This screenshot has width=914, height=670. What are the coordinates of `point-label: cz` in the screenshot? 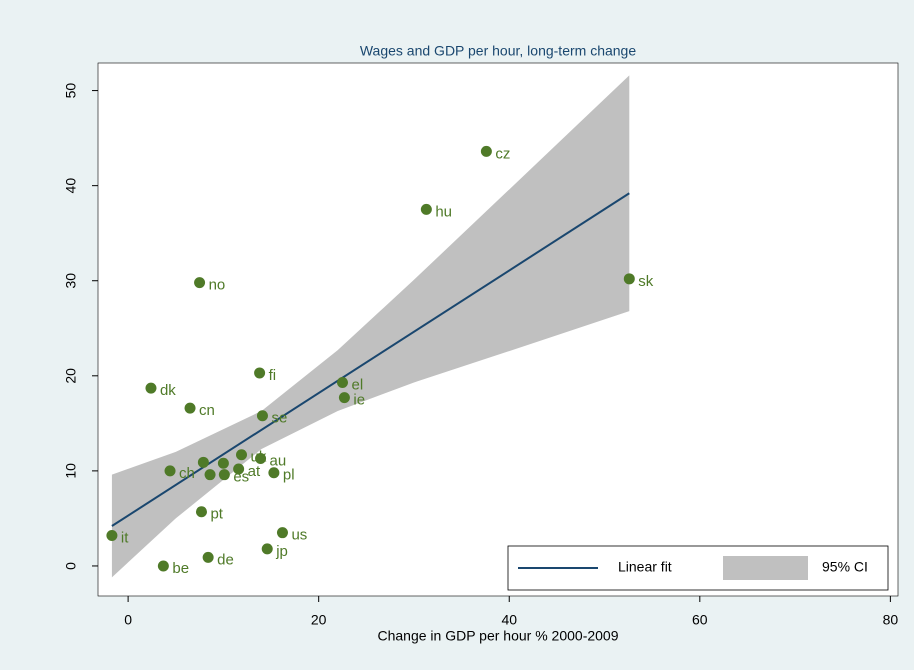 It's located at (502, 153).